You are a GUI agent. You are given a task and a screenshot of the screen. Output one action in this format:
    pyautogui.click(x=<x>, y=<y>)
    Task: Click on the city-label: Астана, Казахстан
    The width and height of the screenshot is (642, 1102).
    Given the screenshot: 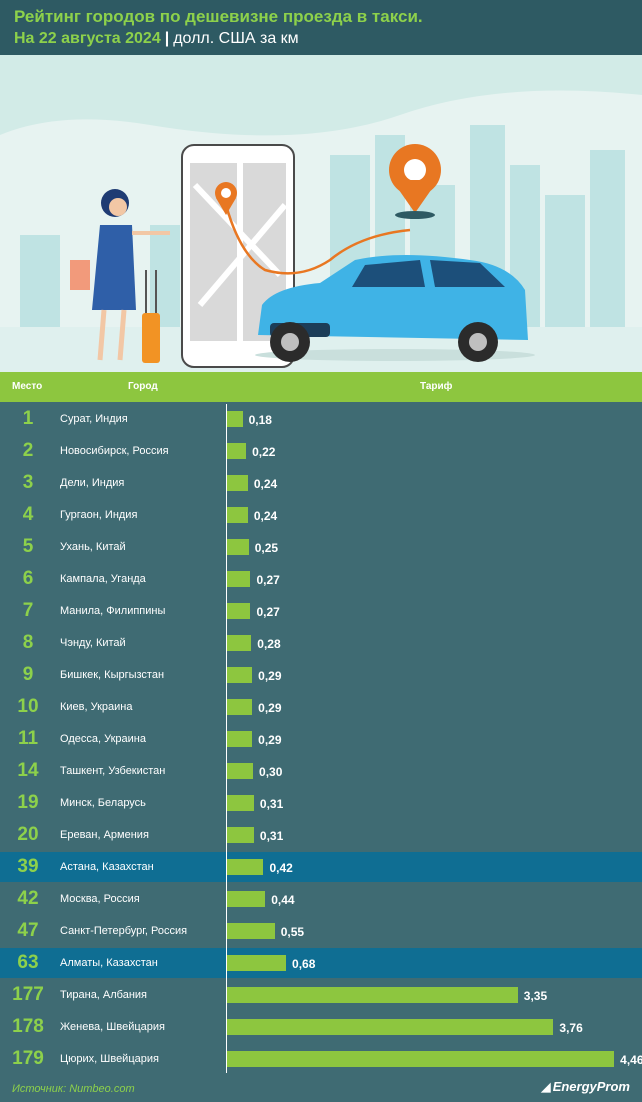 What is the action you would take?
    pyautogui.click(x=107, y=867)
    